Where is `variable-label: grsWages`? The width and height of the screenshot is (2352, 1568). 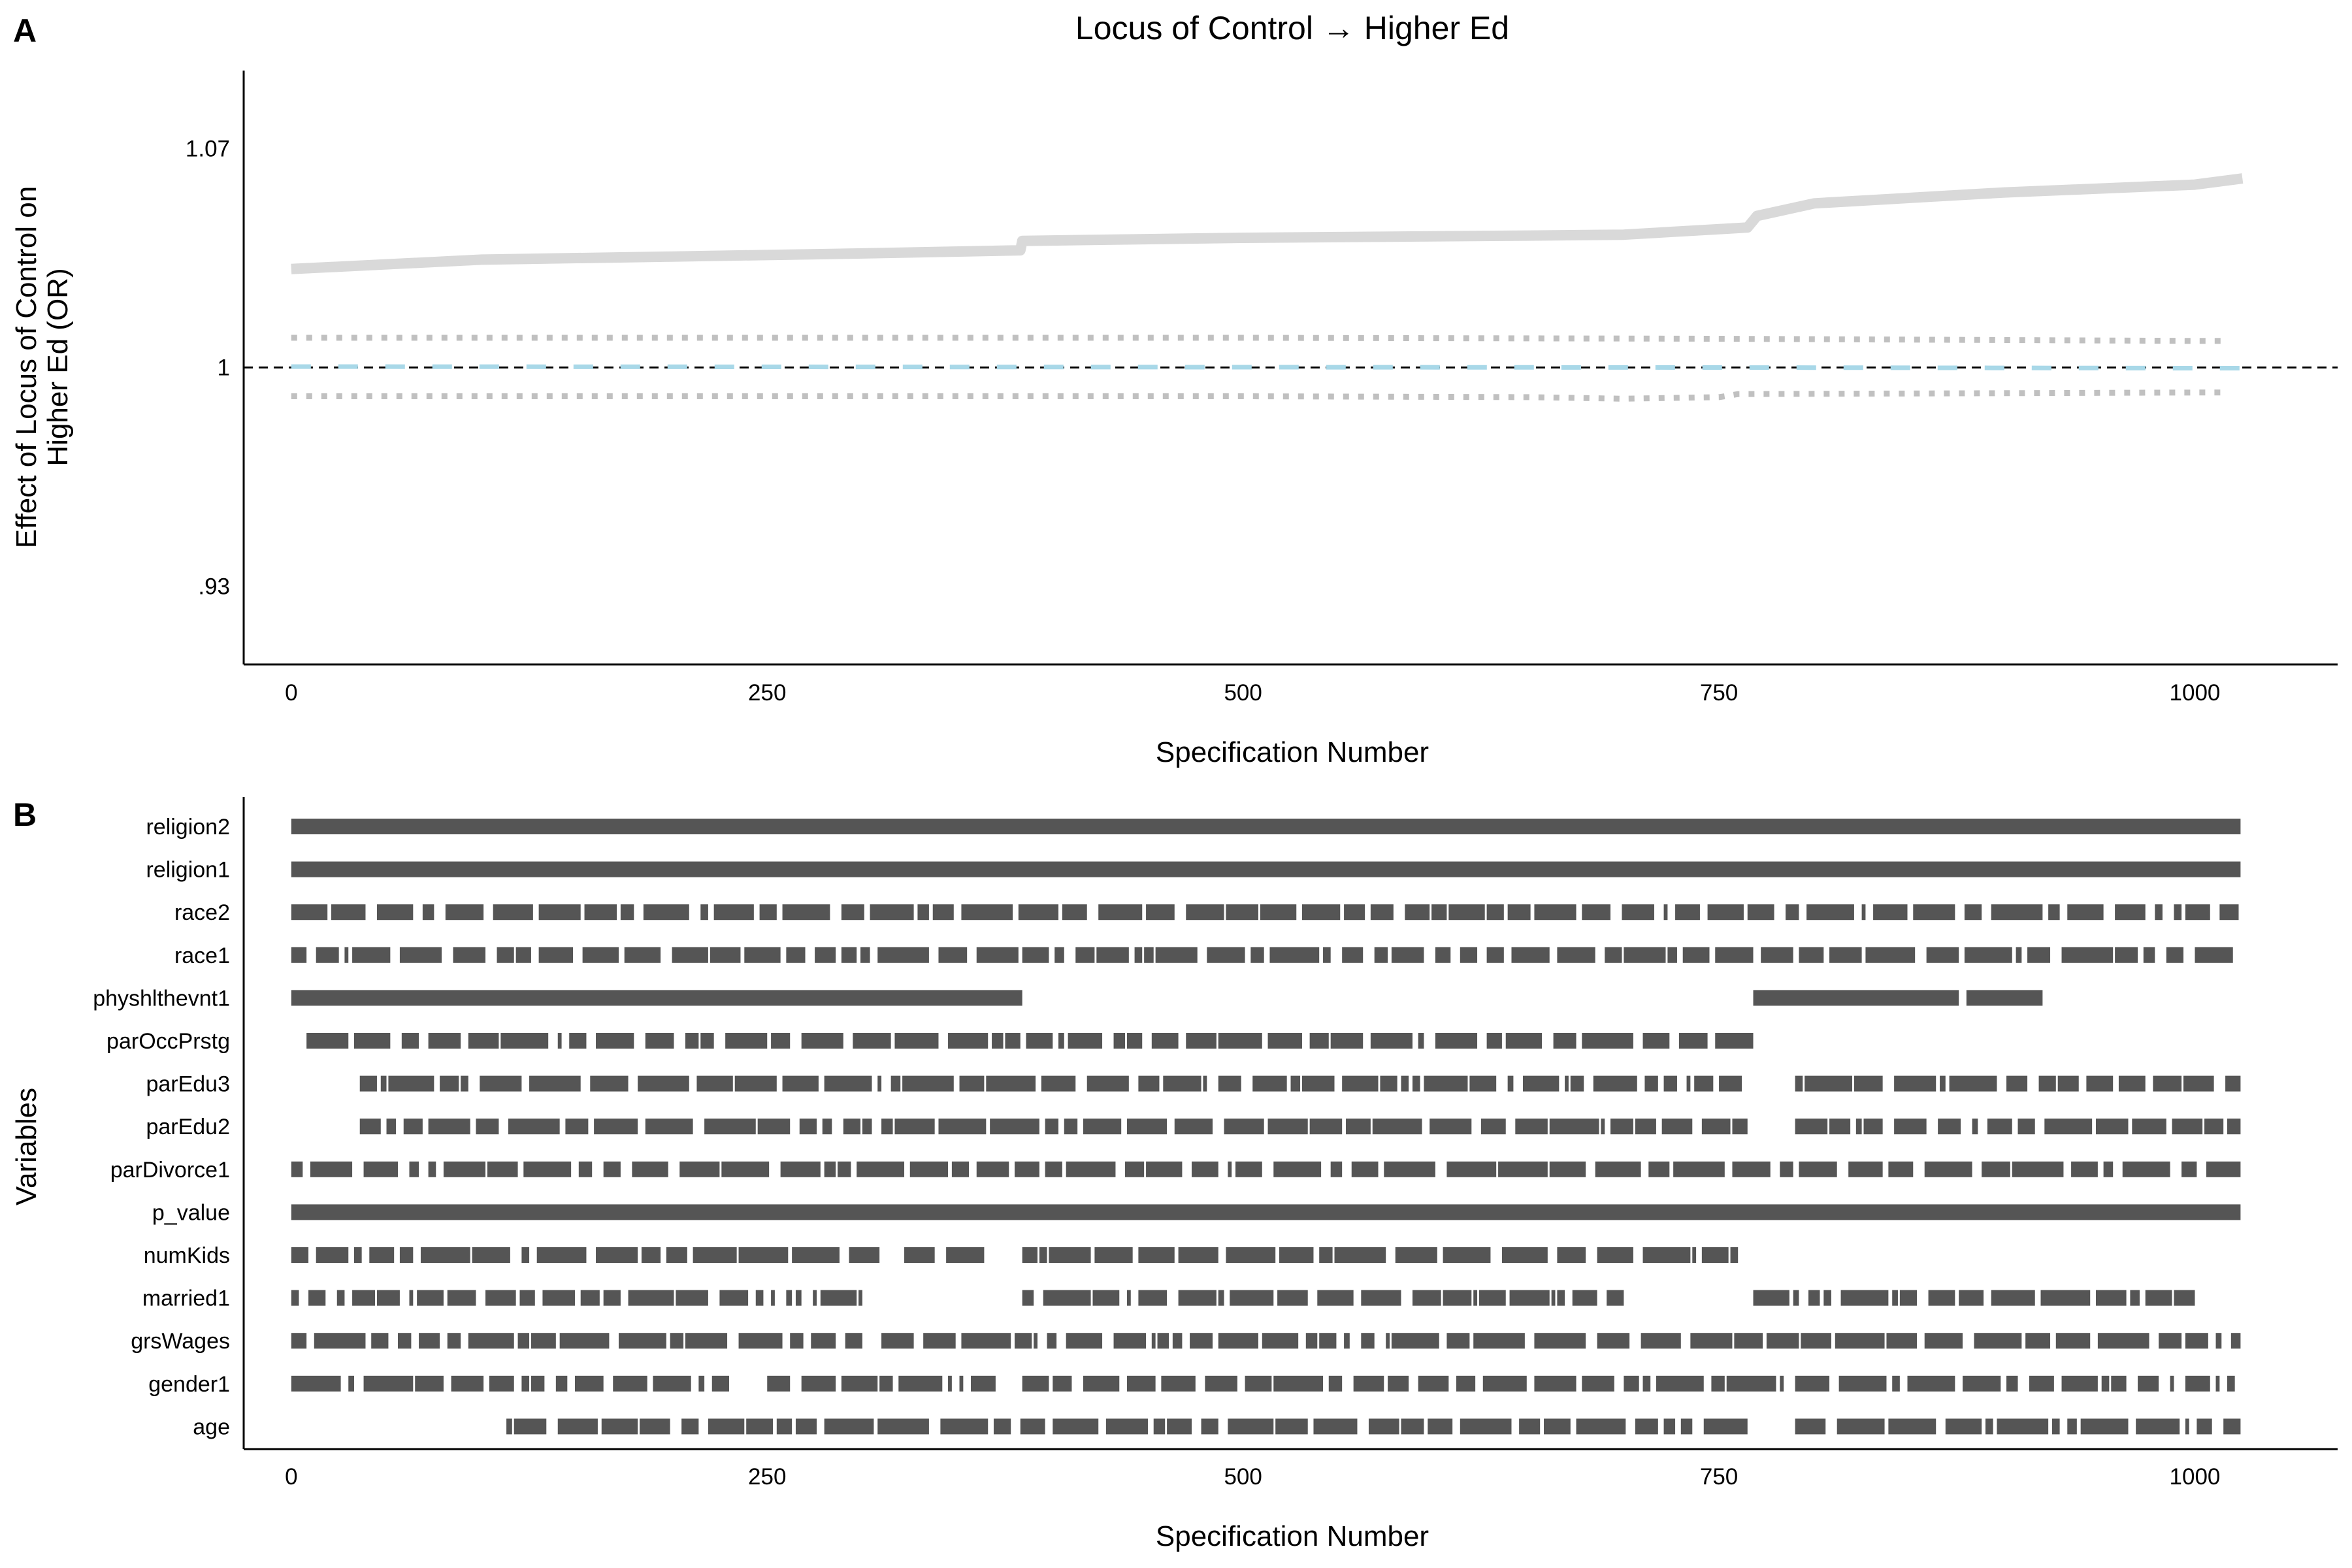
variable-label: grsWages is located at coordinates (180, 1341).